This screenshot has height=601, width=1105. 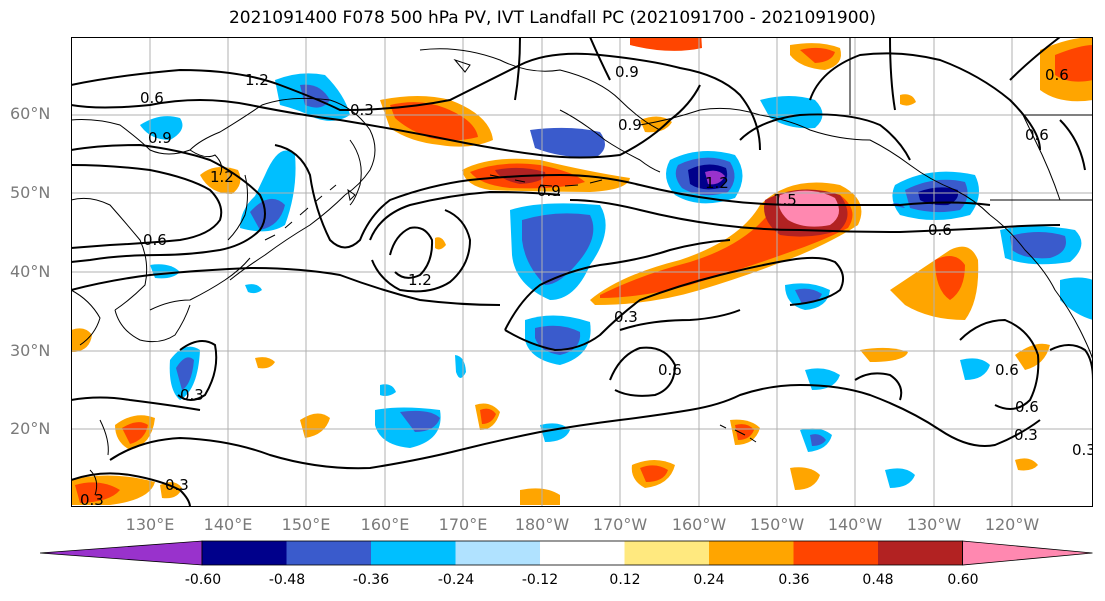 I want to click on lat-label: 40°N, so click(x=30, y=271).